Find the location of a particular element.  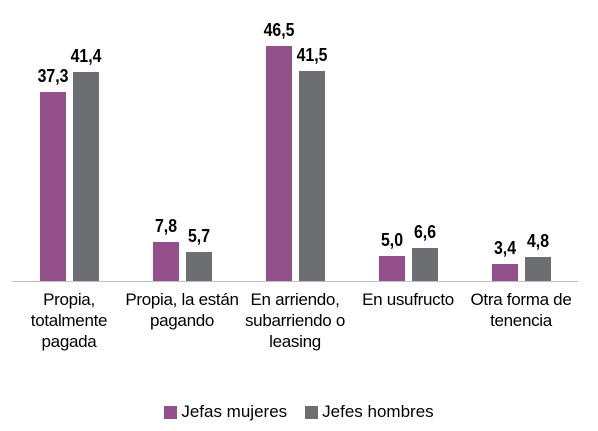

data-label: 4,8 is located at coordinates (537, 240).